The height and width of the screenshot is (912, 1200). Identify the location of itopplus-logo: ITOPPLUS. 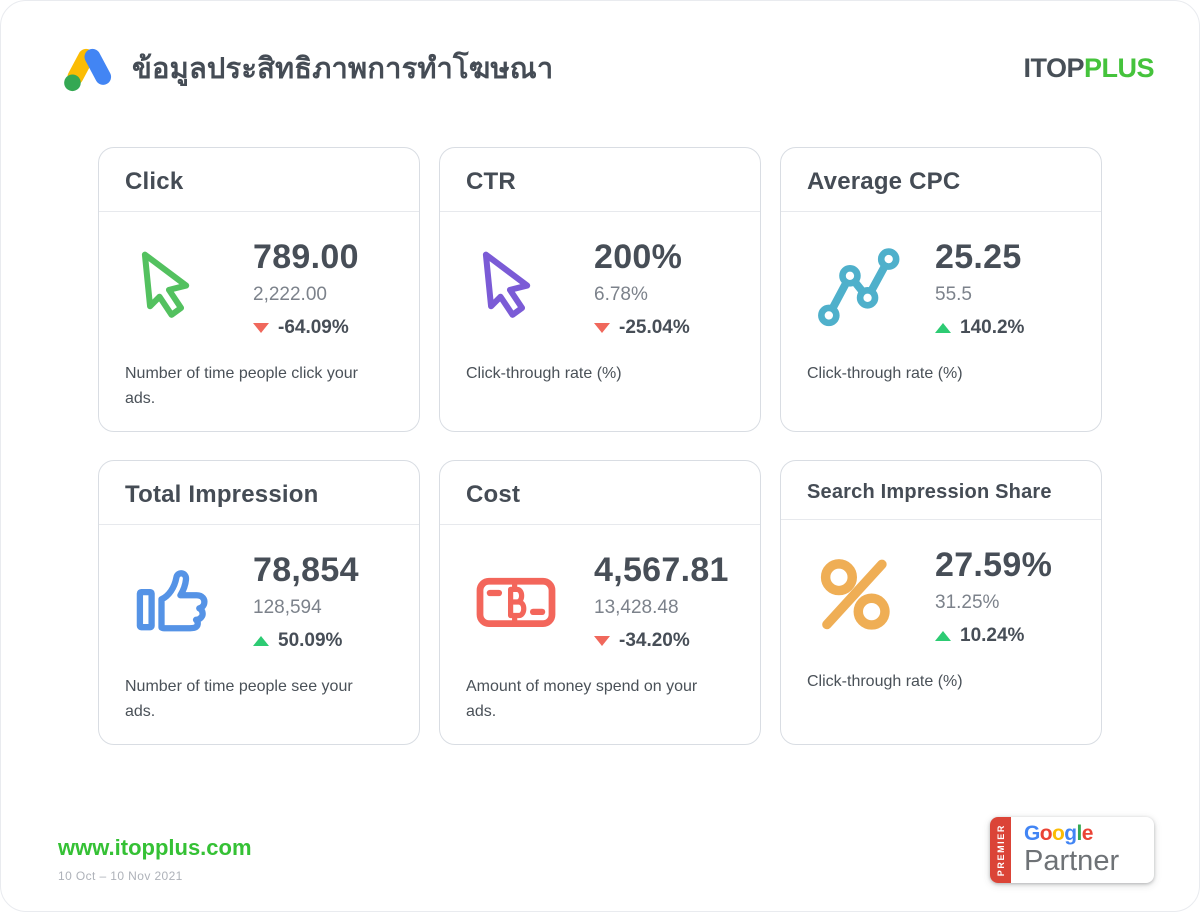
(1088, 68).